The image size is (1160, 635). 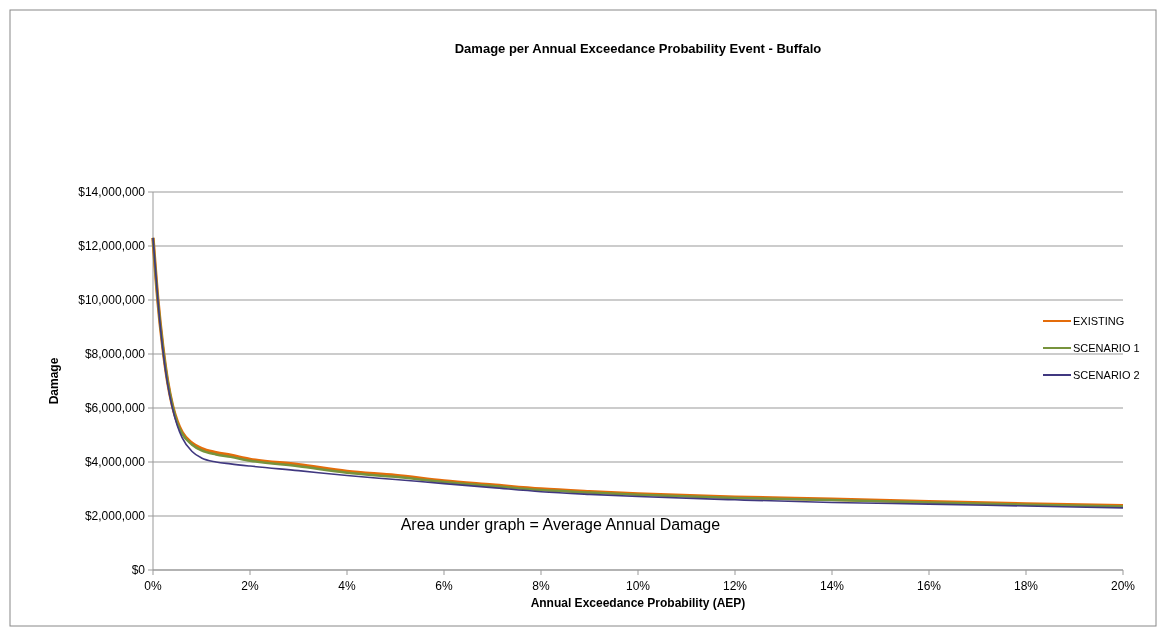 I want to click on y-tick-label: $4,000,000, so click(x=115, y=462).